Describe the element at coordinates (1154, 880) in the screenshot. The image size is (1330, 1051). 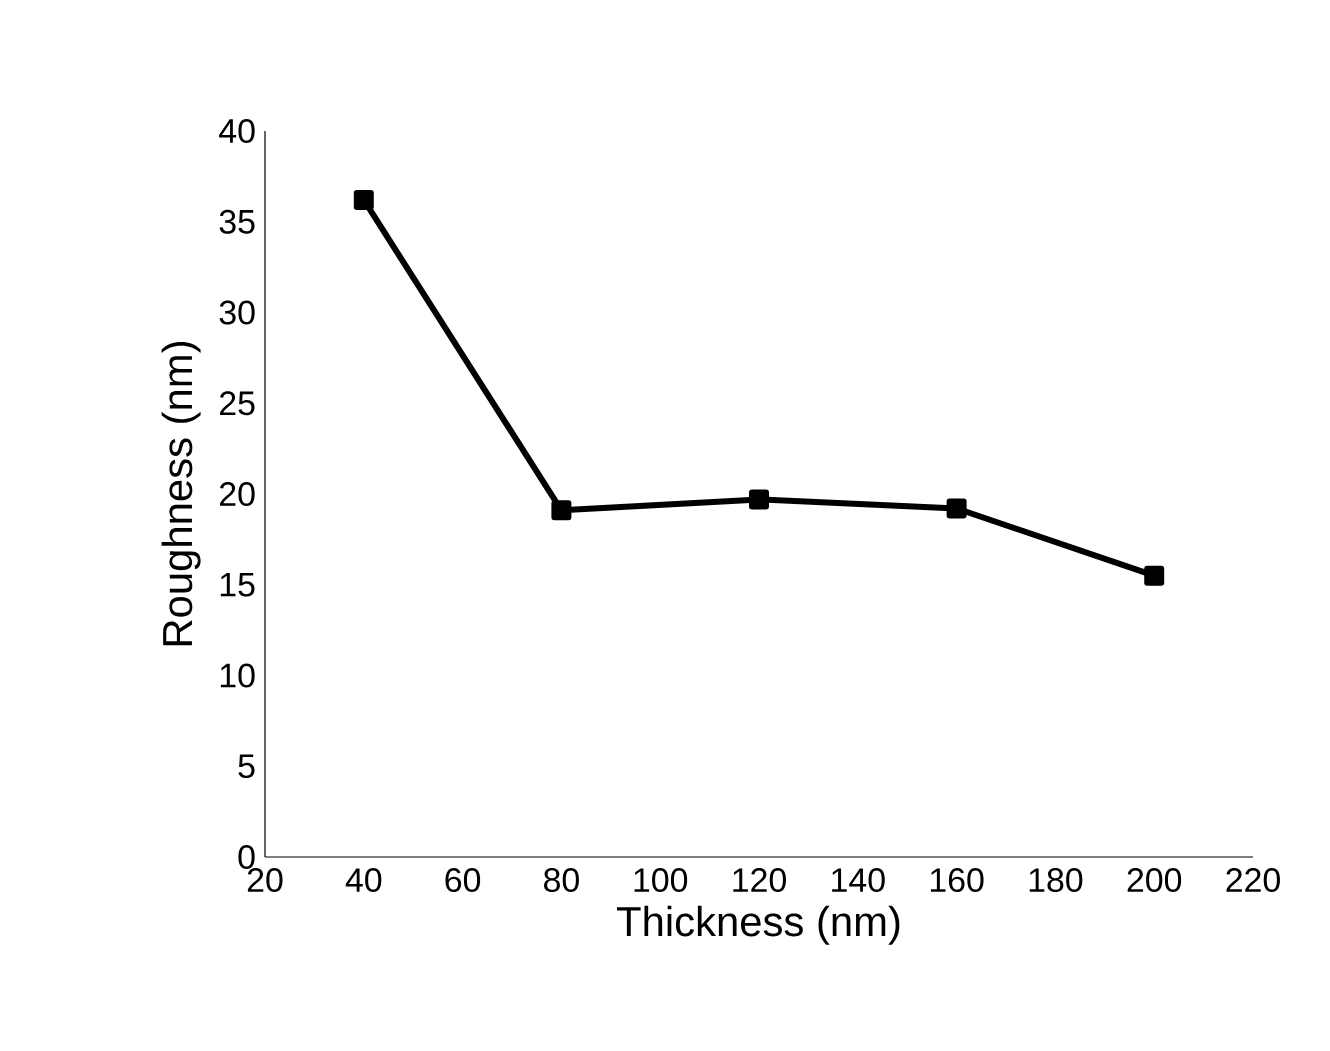
I see `x-tick-label: 200` at that location.